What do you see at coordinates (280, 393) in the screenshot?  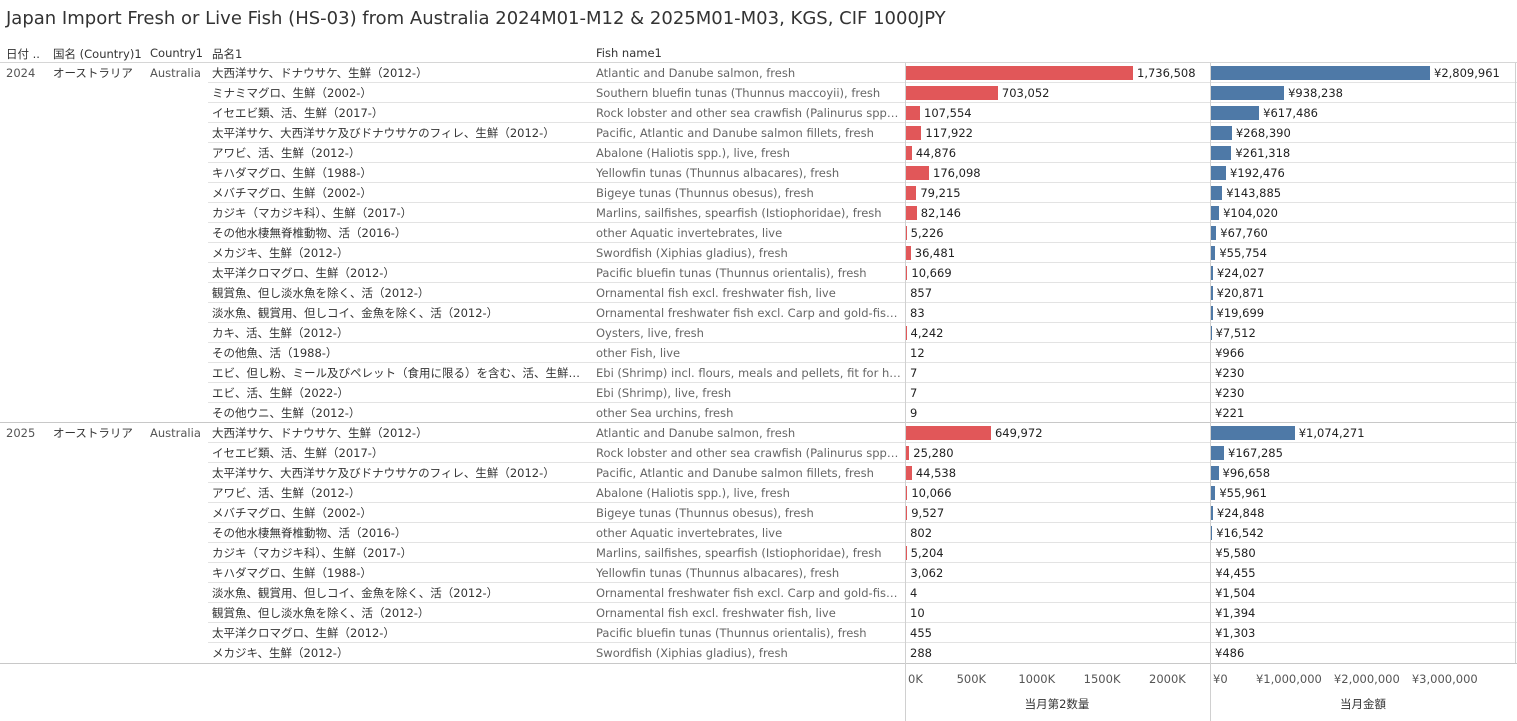 I see `item-name-jp: エビ、活、生鮮（2022-）` at bounding box center [280, 393].